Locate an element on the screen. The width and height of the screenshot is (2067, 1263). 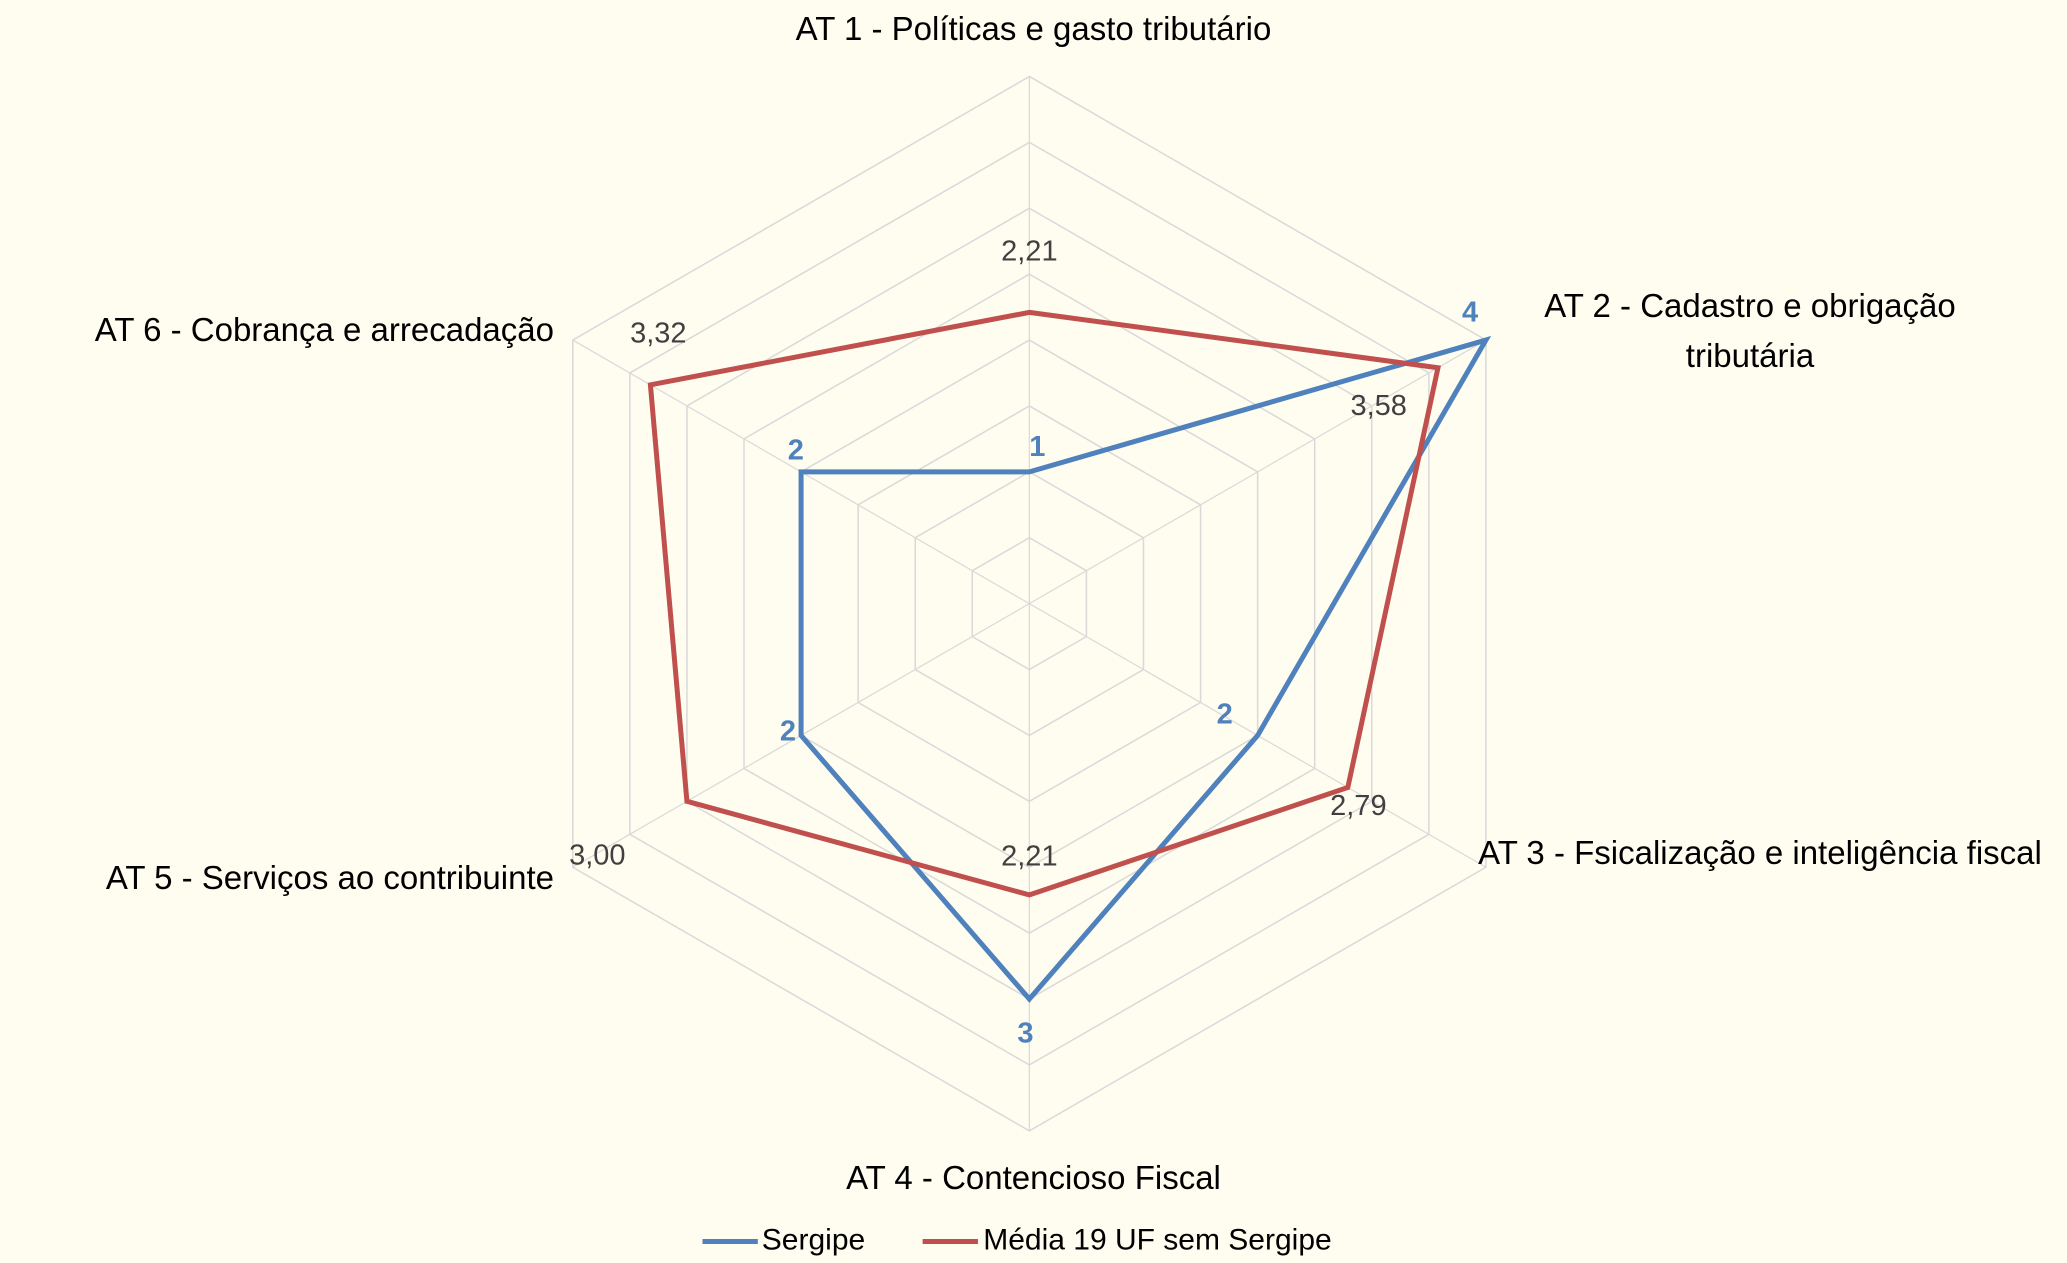
legend-label: Média 19 UF sem Sergipe is located at coordinates (1157, 1239).